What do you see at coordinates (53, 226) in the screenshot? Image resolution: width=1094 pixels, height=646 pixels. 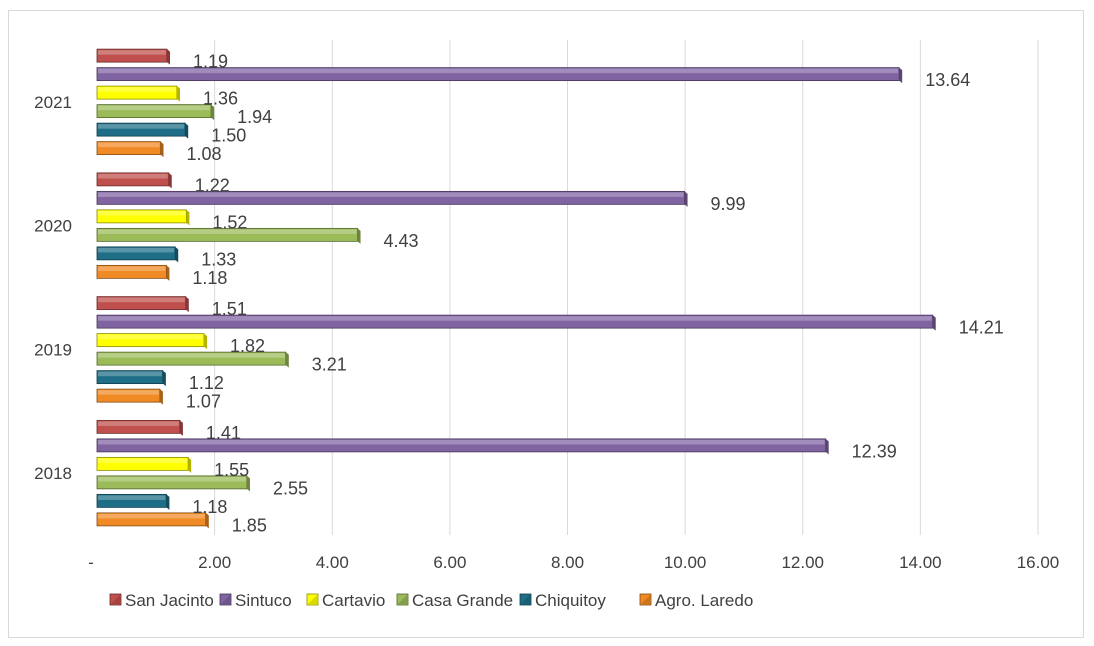 I see `y-tick-label: 2020` at bounding box center [53, 226].